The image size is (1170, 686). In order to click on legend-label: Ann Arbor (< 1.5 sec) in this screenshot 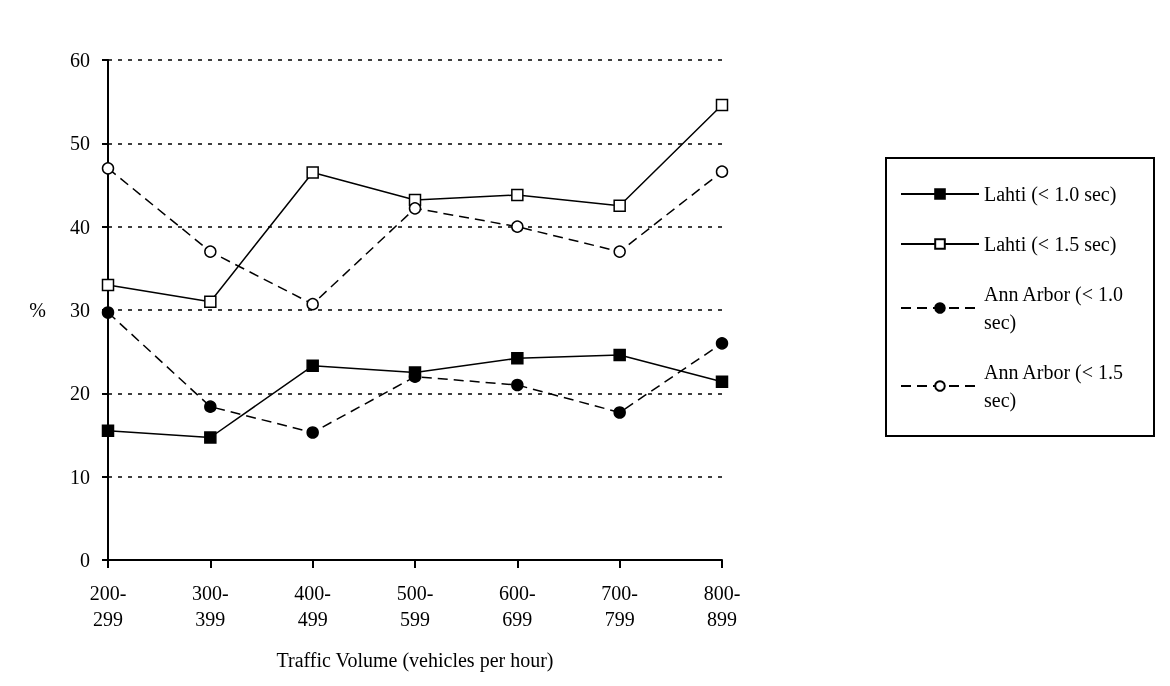, I will do `click(1056, 386)`.